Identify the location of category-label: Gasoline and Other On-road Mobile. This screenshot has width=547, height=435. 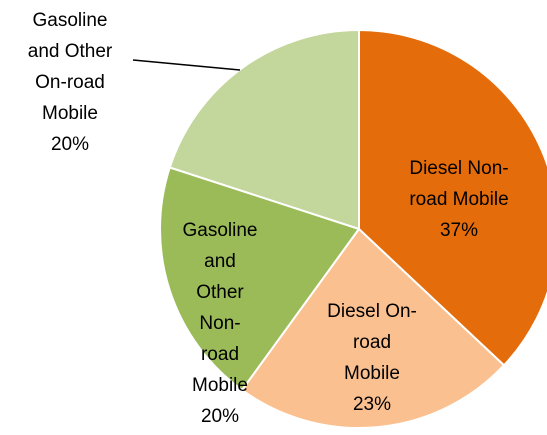
(70, 67).